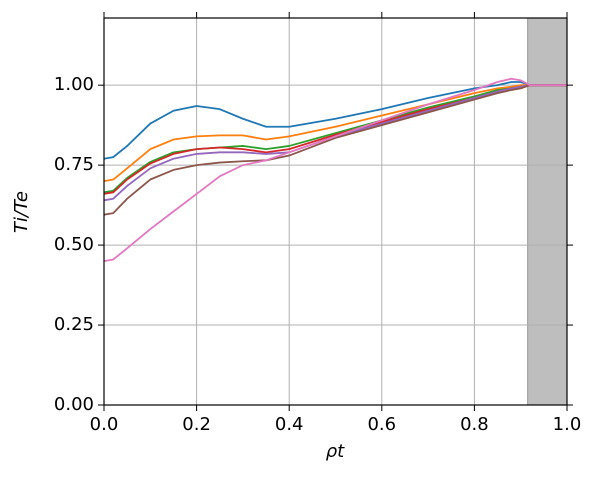 The image size is (600, 480). I want to click on y-tick-label: 0.75, so click(74, 164).